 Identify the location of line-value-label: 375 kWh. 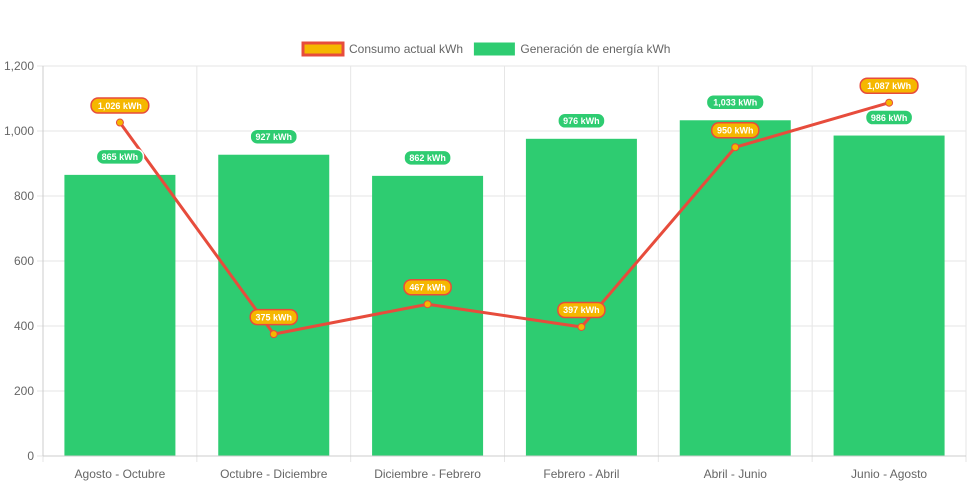
(274, 317).